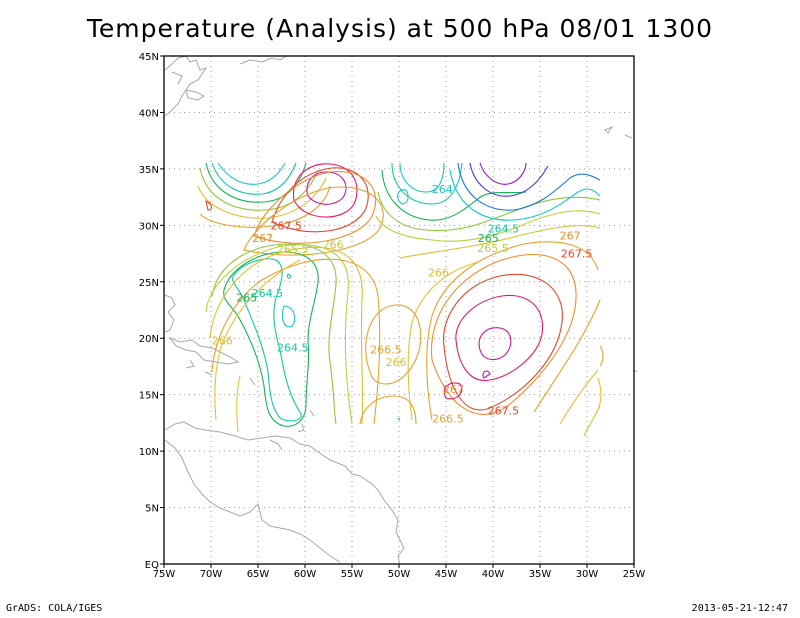 This screenshot has width=800, height=618. Describe the element at coordinates (149, 57) in the screenshot. I see `y-tick-label: 45N` at that location.